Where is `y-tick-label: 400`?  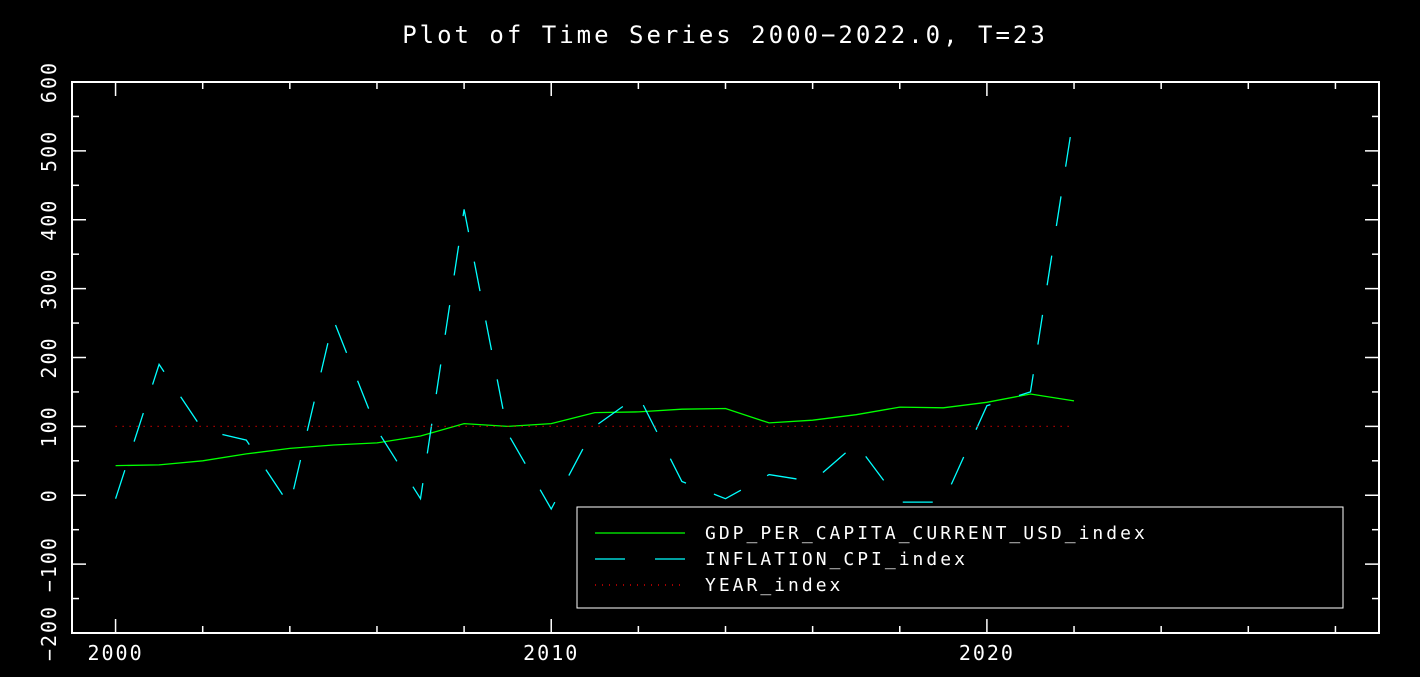
y-tick-label: 400 is located at coordinates (49, 220).